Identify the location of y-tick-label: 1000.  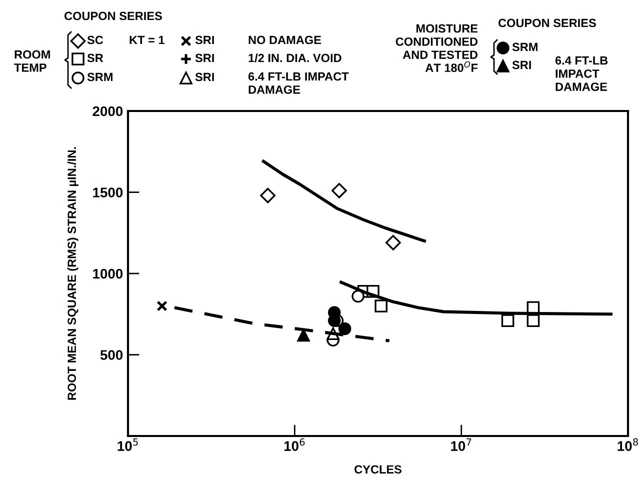
(108, 273).